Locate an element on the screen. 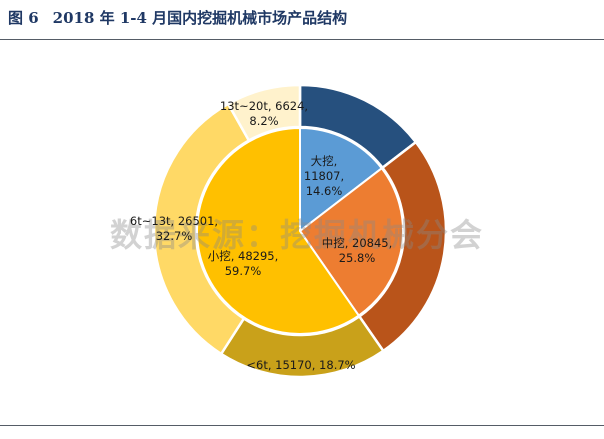 Image resolution: width=604 pixels, height=439 pixels. label-13t-20t: 13t~20t, 6624, 8.2% is located at coordinates (264, 113).